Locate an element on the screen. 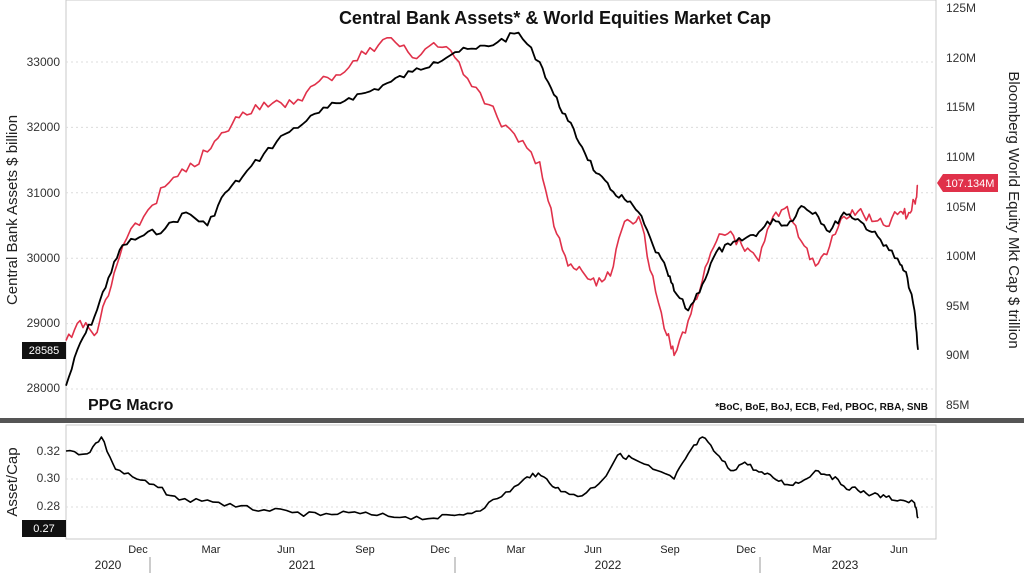 This screenshot has width=1024, height=574. left-tick-label: 28000 is located at coordinates (44, 388).